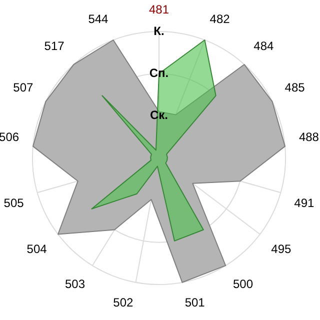 This screenshot has height=320, width=320. Describe the element at coordinates (159, 31) in the screenshot. I see `y-tick-label: К.` at that location.